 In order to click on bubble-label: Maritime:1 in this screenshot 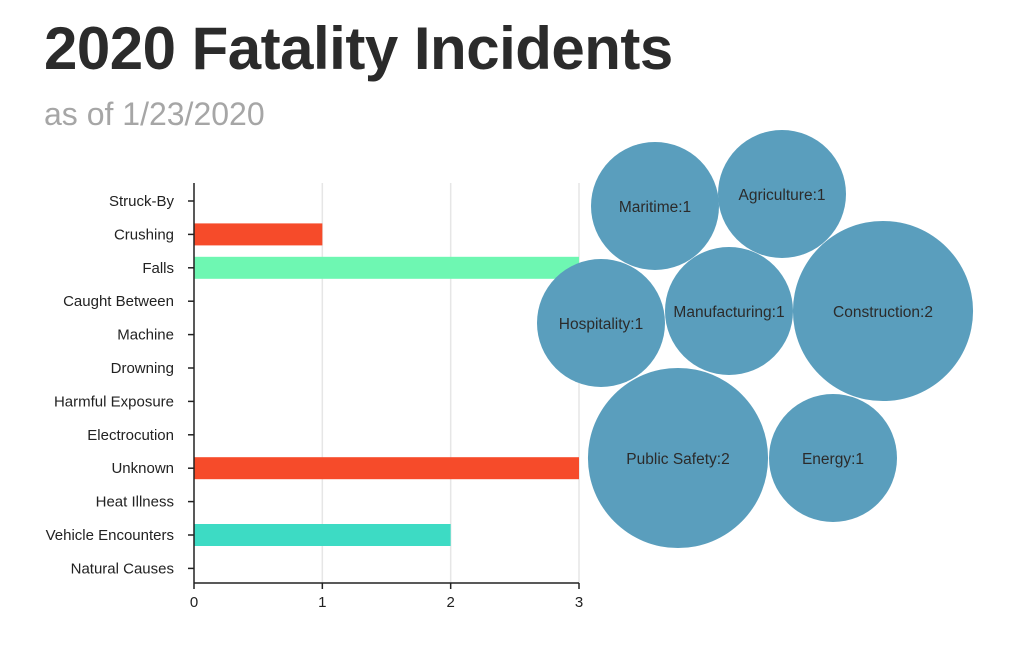, I will do `click(655, 207)`.